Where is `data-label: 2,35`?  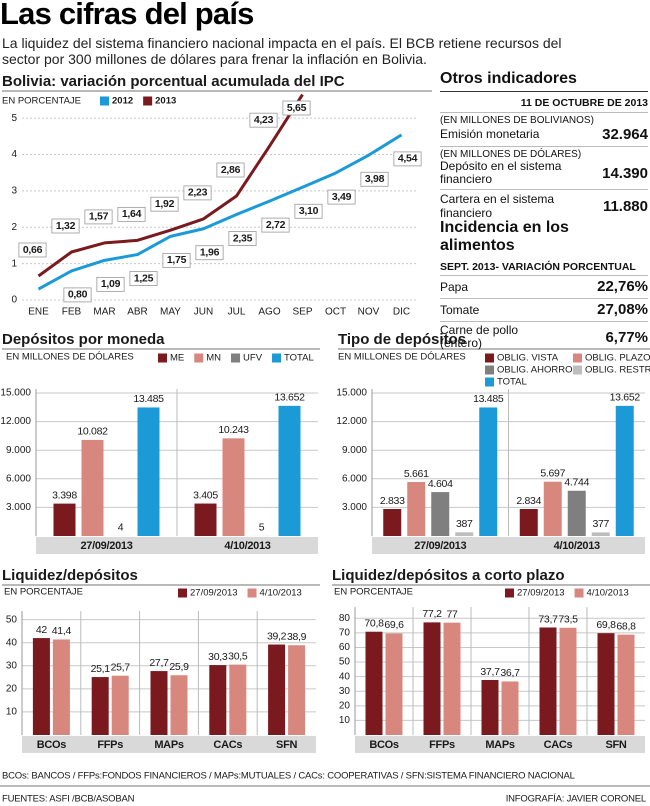
data-label: 2,35 is located at coordinates (243, 238).